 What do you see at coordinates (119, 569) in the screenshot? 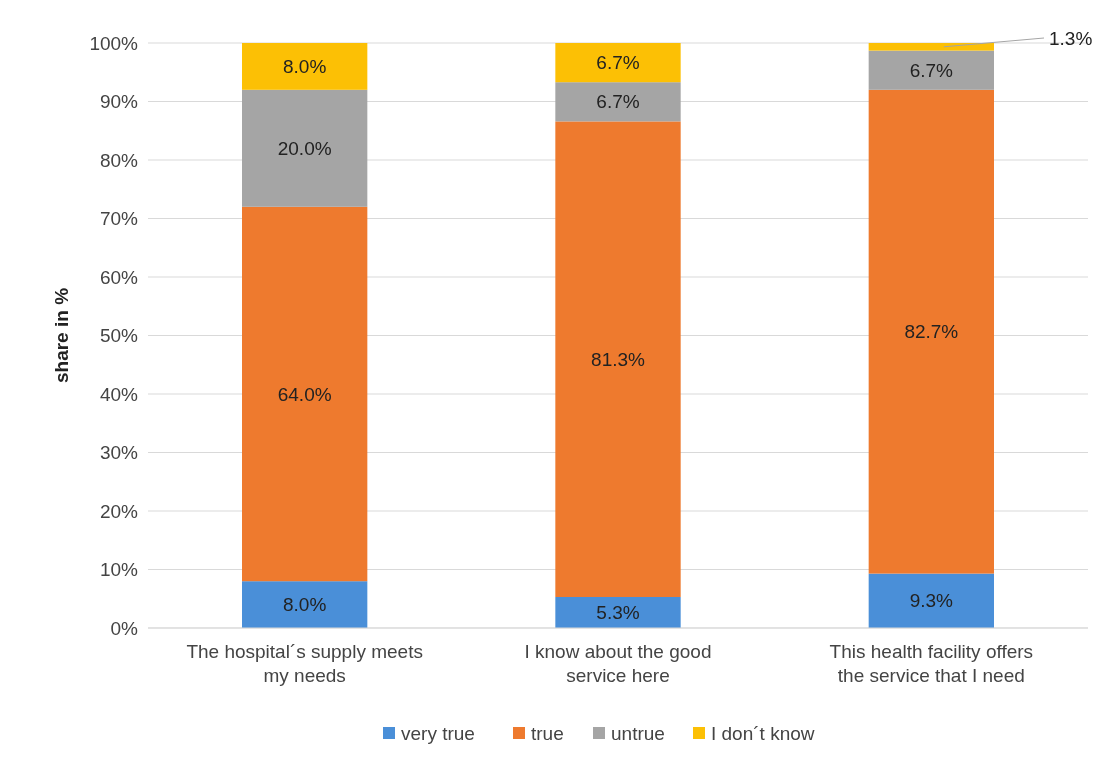
I see `y-tick-label: 10%` at bounding box center [119, 569].